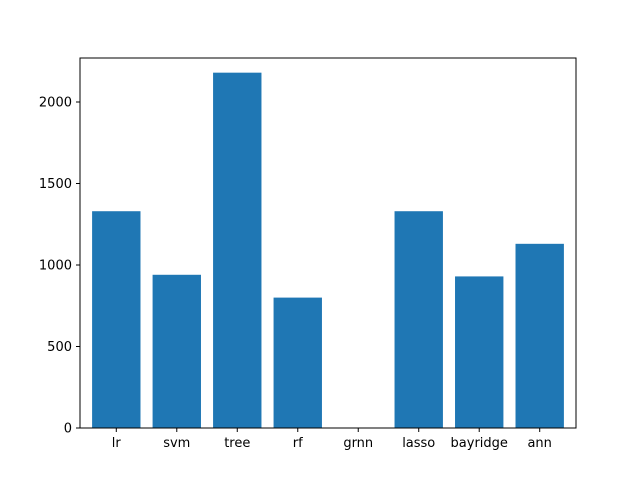  Describe the element at coordinates (298, 443) in the screenshot. I see `x-tick-label: rf` at that location.